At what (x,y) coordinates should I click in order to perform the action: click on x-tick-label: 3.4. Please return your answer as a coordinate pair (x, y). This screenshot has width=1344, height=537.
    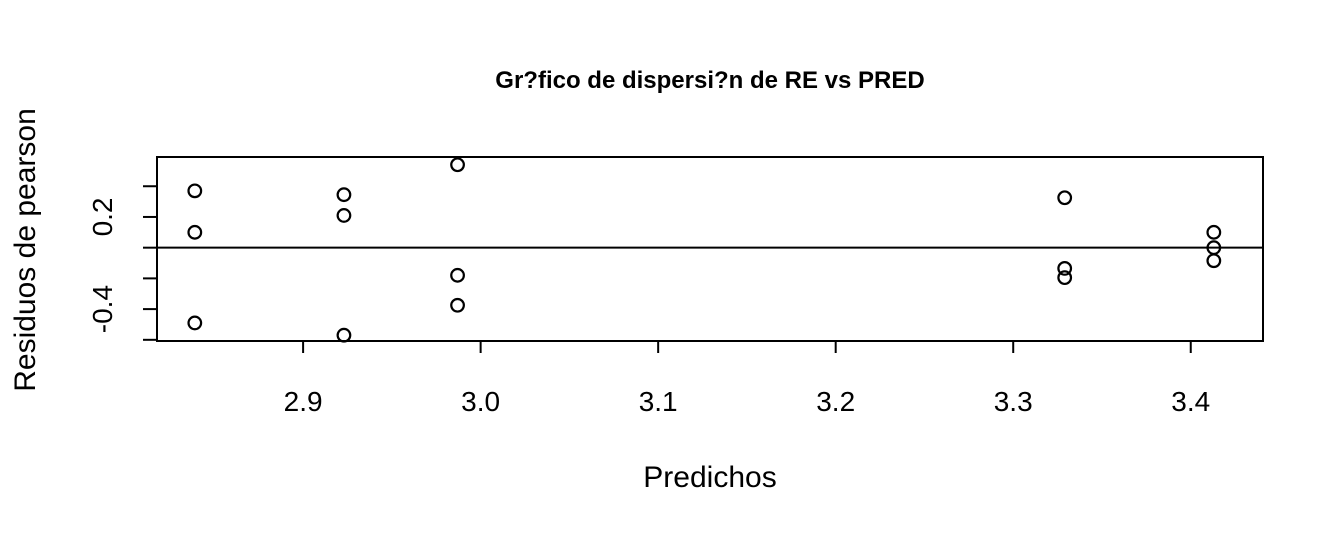
    Looking at the image, I should click on (1190, 401).